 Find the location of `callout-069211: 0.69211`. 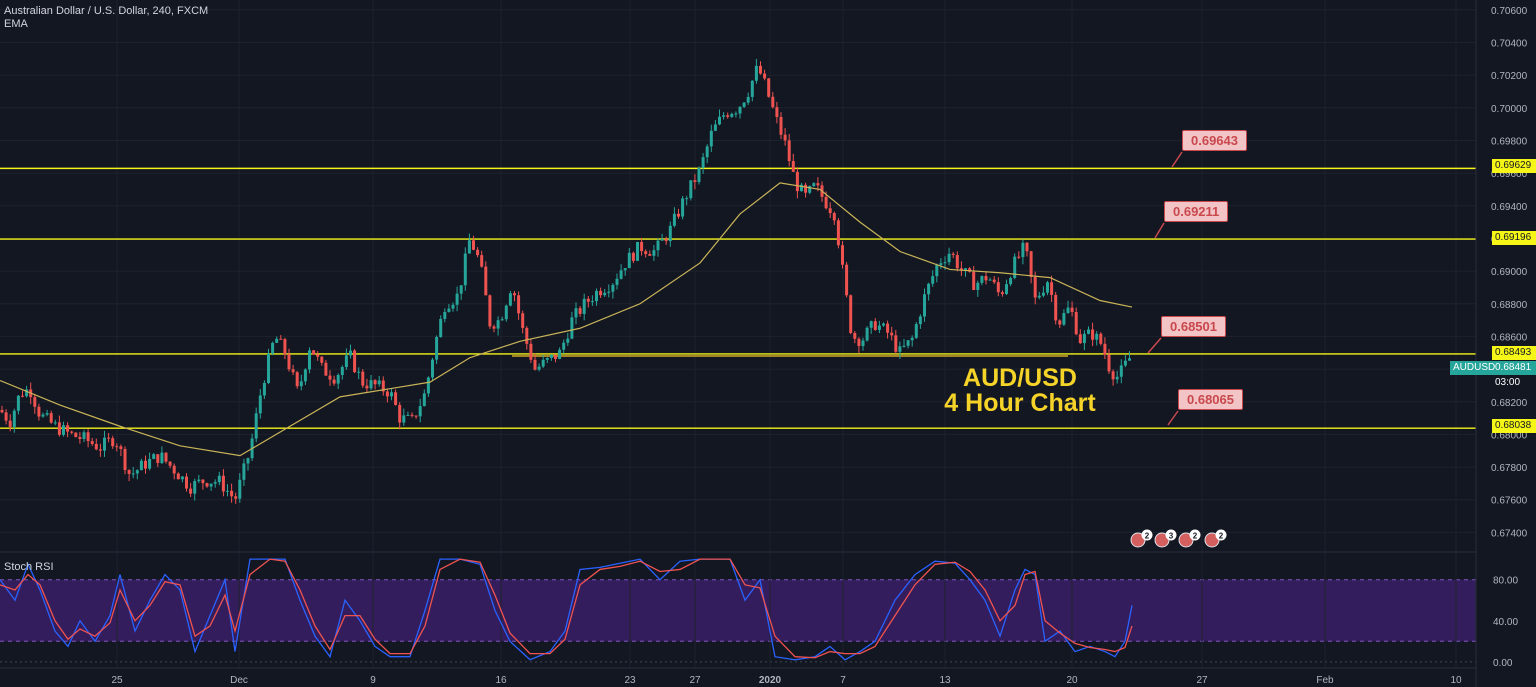

callout-069211: 0.69211 is located at coordinates (1196, 211).